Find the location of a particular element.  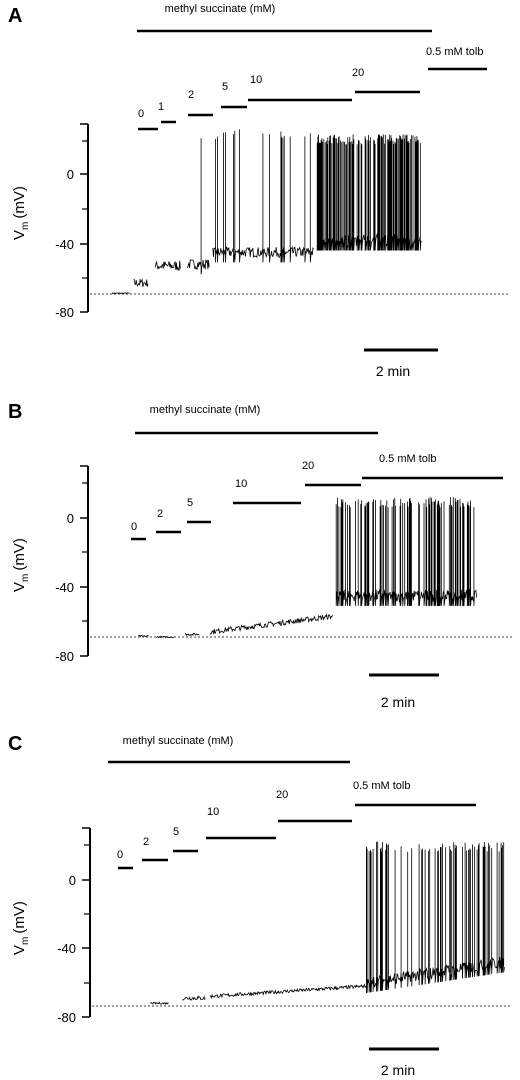

scale-label-b: 2 min is located at coordinates (398, 702).